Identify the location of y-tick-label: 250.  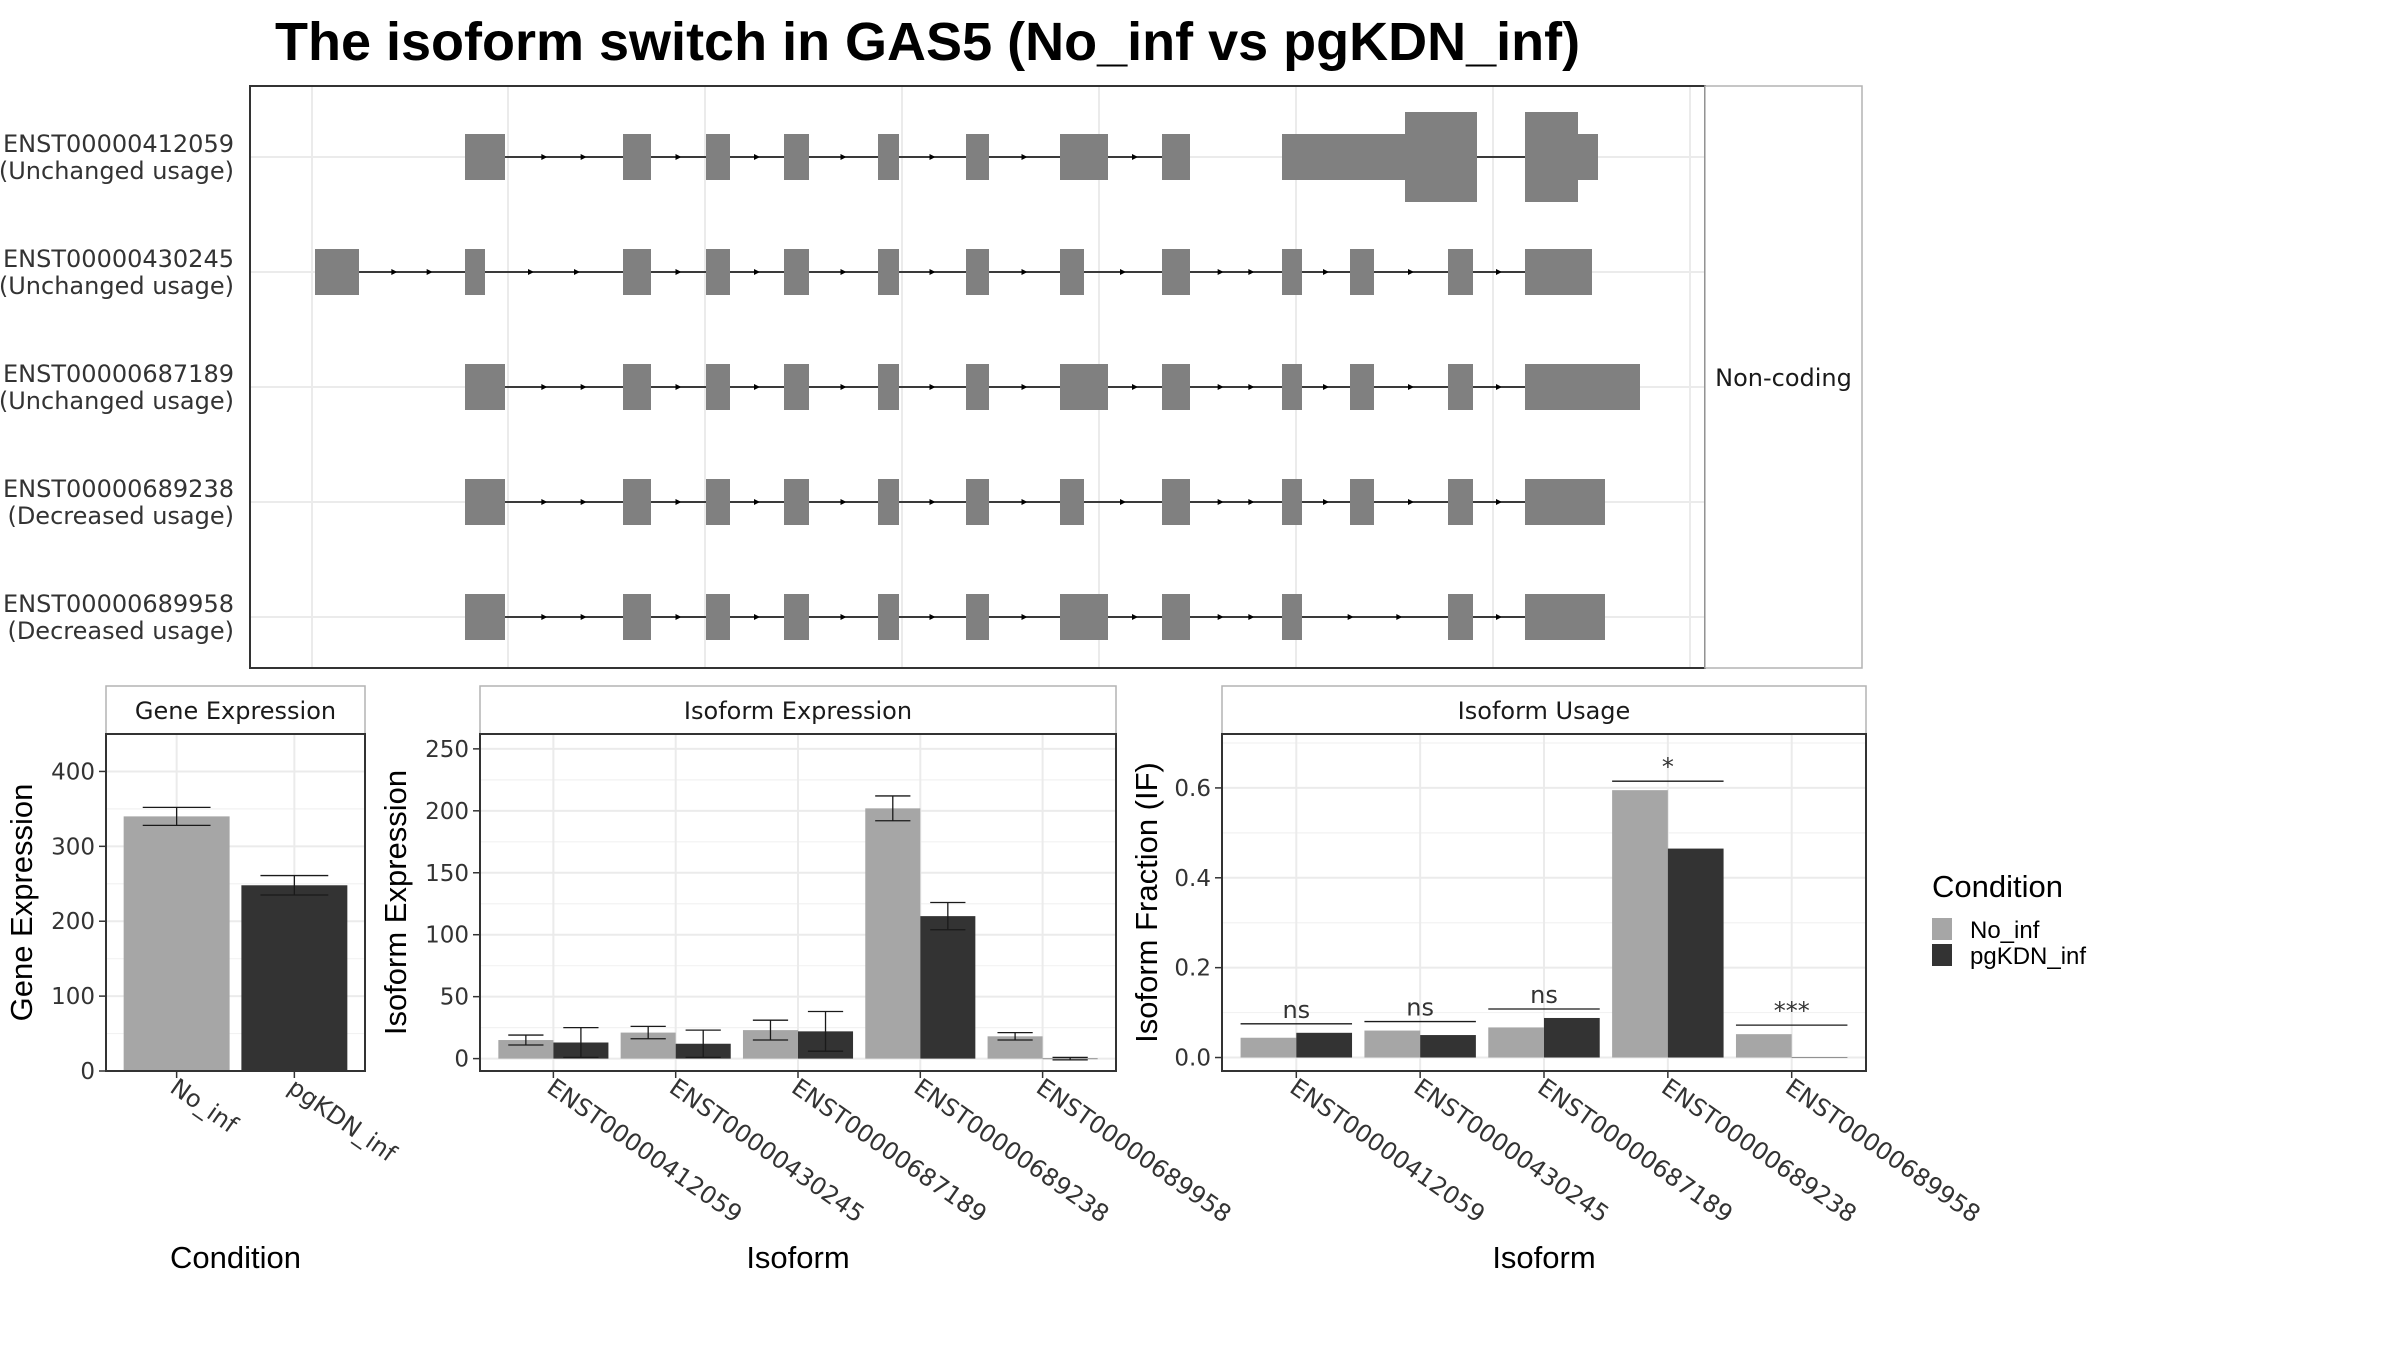
(447, 750).